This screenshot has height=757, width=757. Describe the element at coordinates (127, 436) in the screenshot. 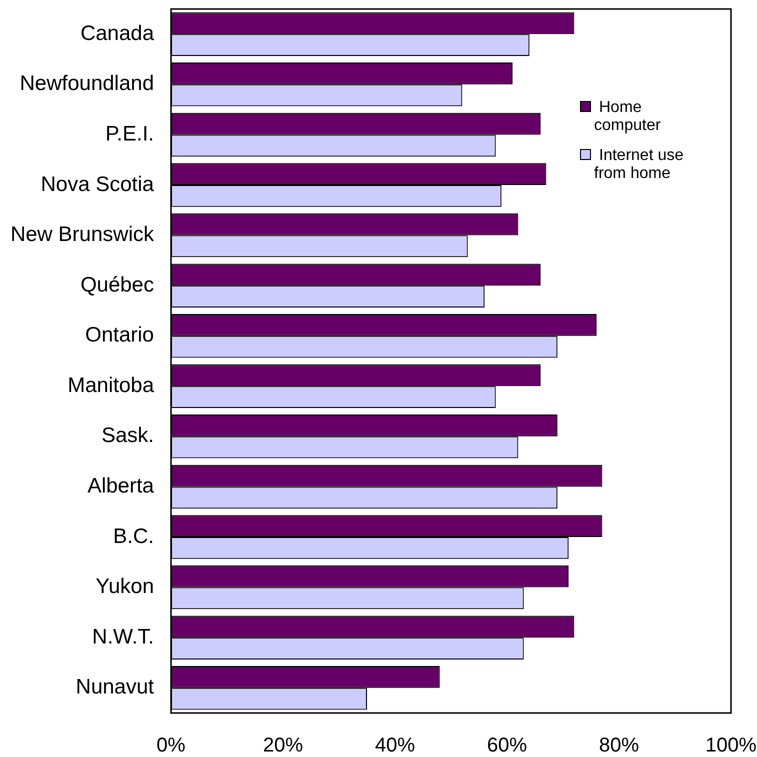

I see `y-tick-label: Sask.` at that location.